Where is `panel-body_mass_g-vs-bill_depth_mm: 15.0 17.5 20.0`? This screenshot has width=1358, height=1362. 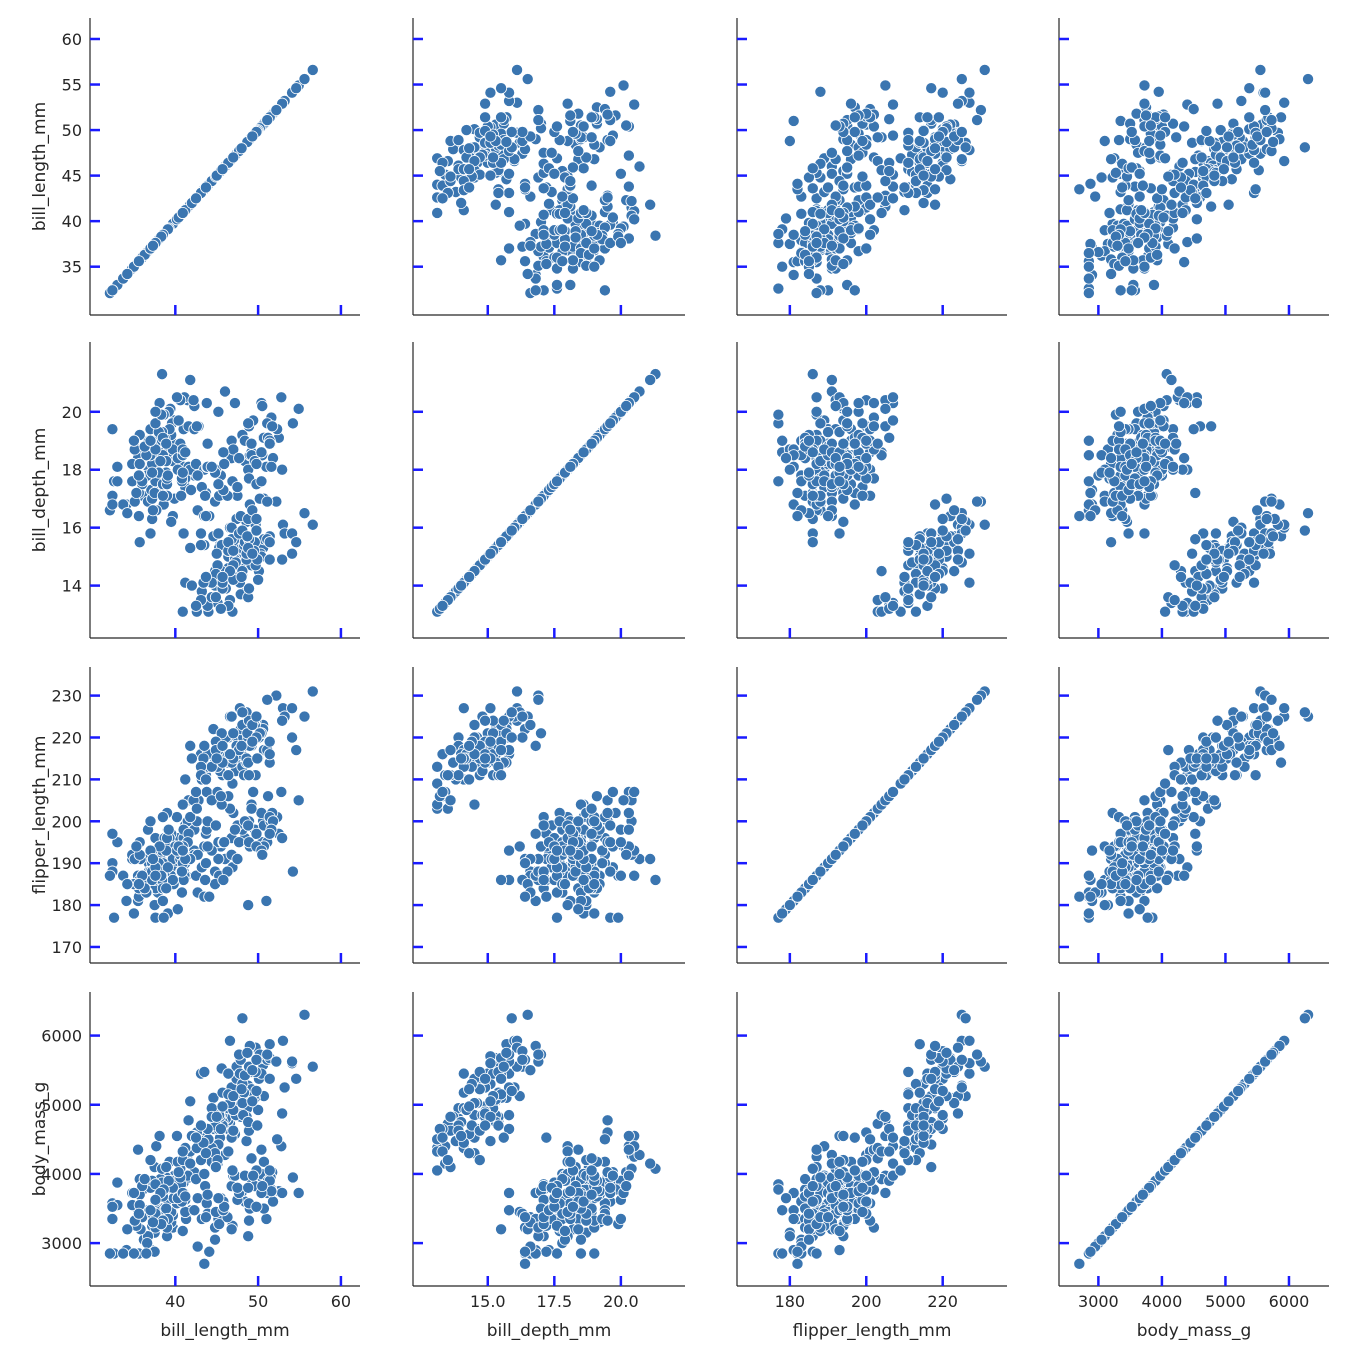 panel-body_mass_g-vs-bill_depth_mm: 15.0 17.5 20.0 is located at coordinates (548, 1151).